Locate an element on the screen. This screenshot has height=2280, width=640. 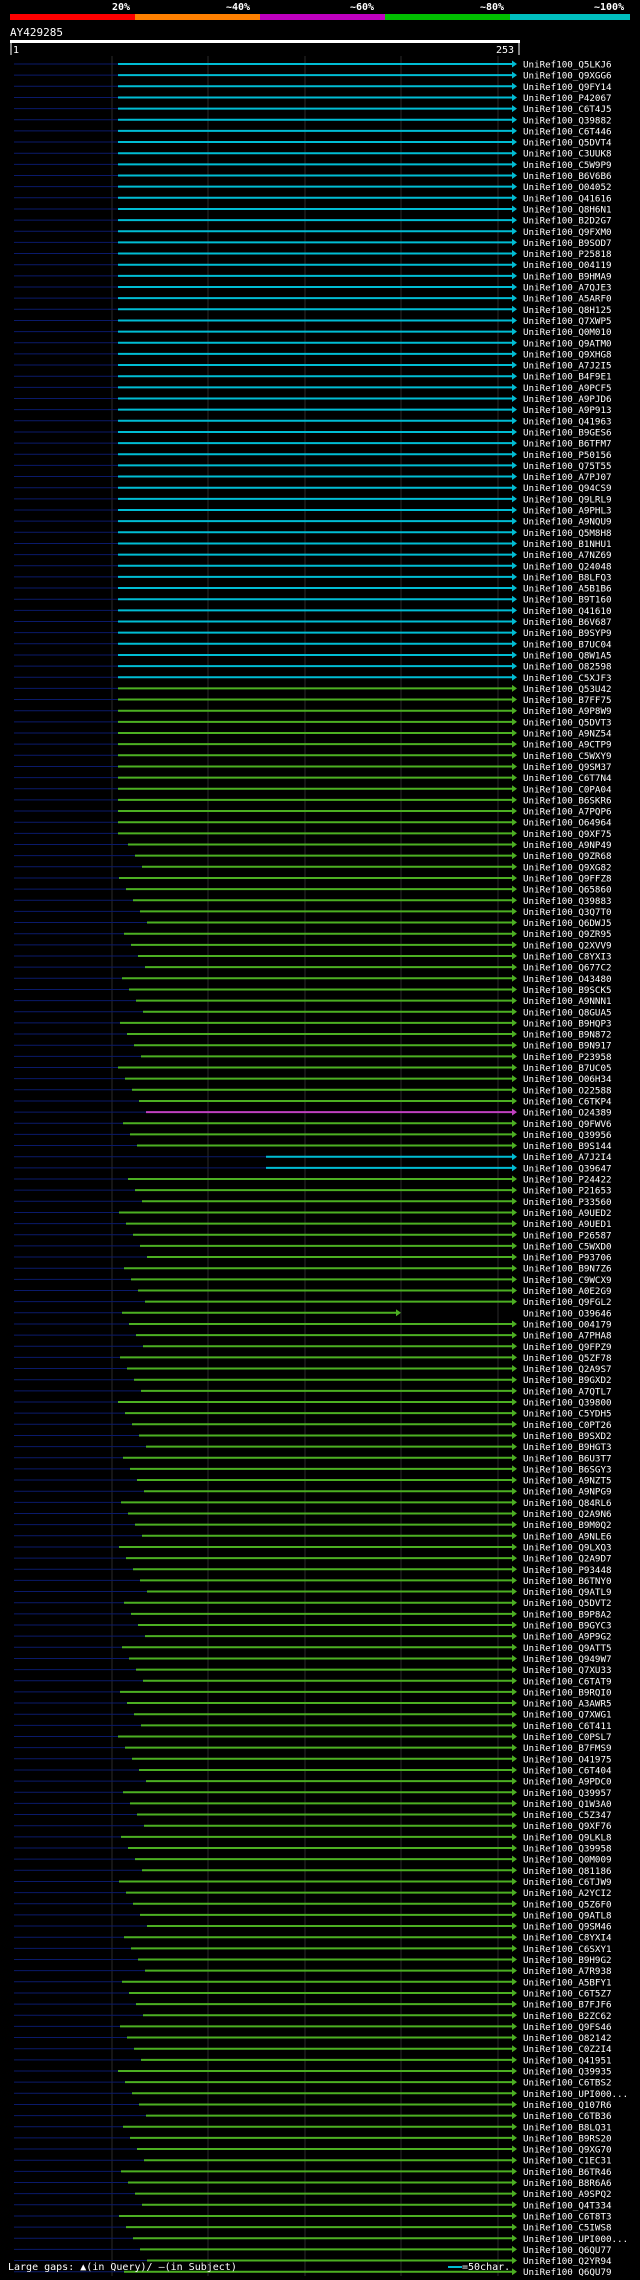
hit-label: UniRef100_O04052 is located at coordinates (567, 187).